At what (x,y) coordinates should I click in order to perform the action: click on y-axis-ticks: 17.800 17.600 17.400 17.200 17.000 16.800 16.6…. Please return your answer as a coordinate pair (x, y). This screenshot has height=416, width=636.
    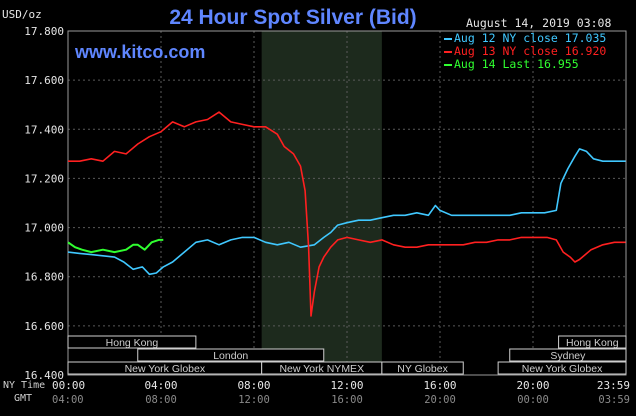
    Looking at the image, I should click on (44, 203).